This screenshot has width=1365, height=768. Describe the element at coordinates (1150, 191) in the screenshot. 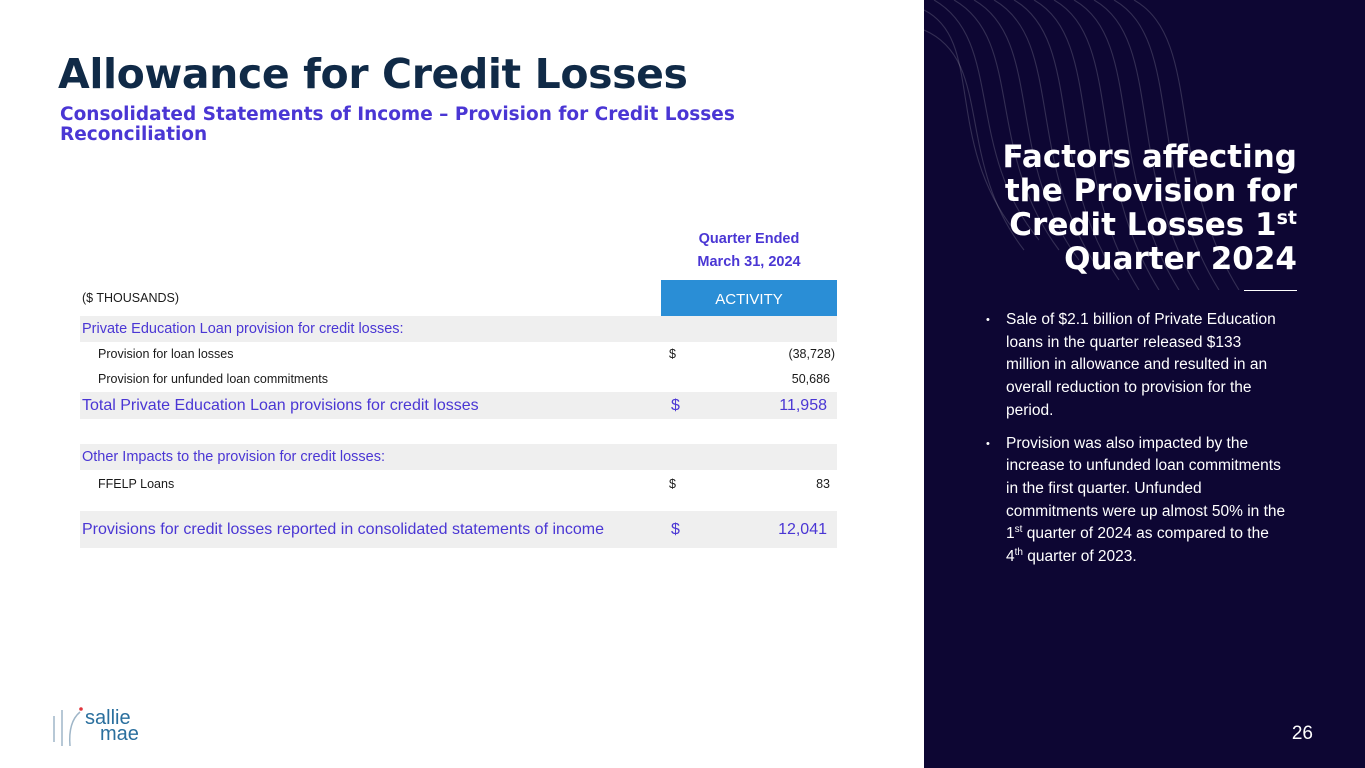

I see `panel-title-line-2: the Provision for` at that location.